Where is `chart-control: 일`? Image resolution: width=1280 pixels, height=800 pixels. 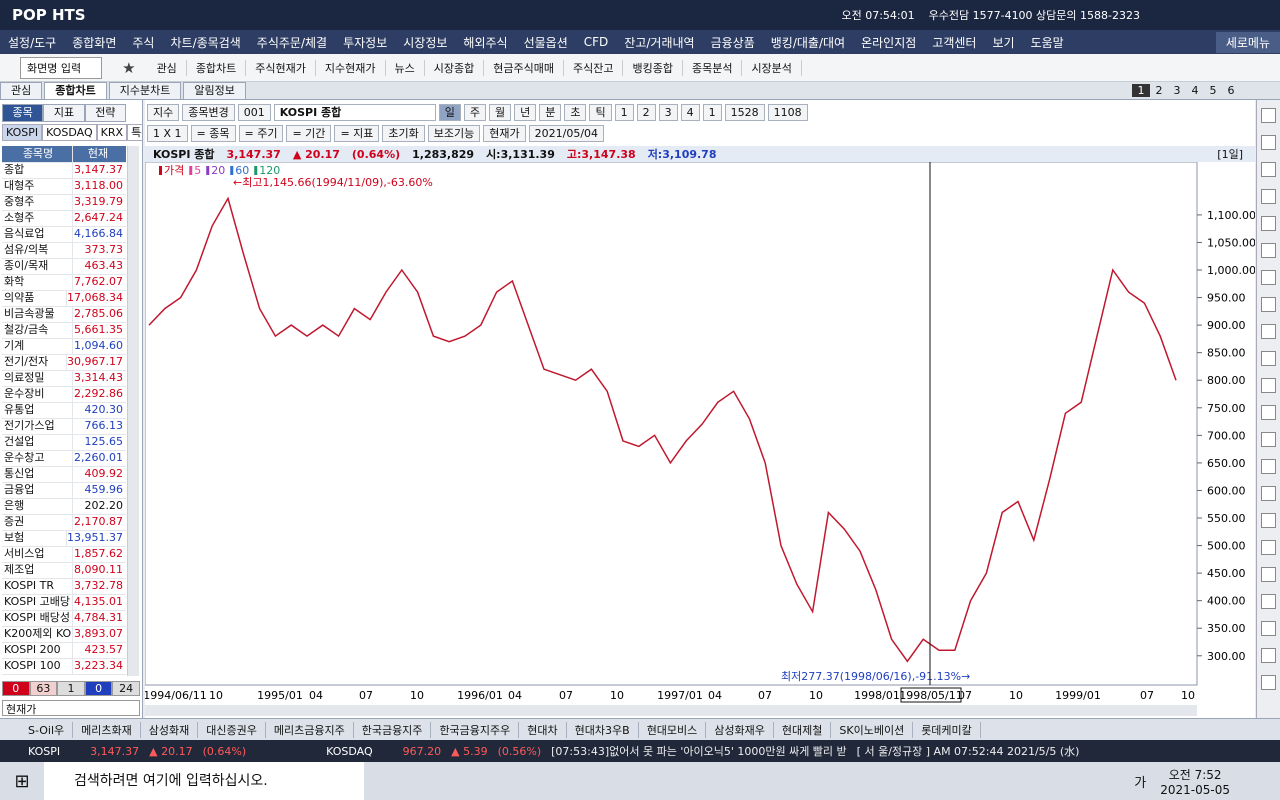 chart-control: 일 is located at coordinates (449, 112).